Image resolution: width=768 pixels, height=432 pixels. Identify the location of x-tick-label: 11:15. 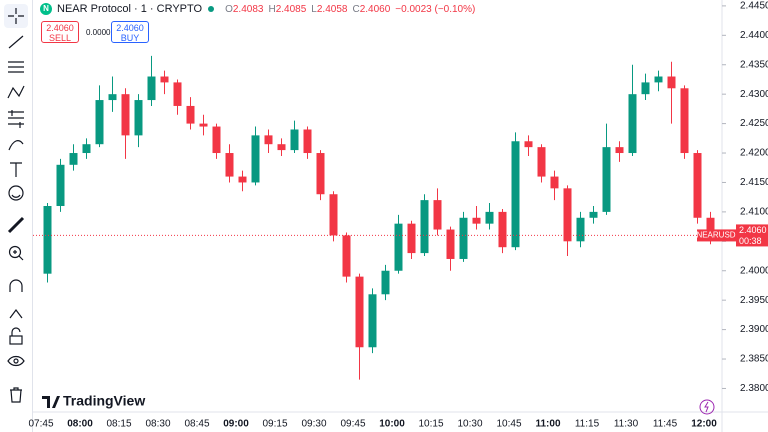
(587, 424).